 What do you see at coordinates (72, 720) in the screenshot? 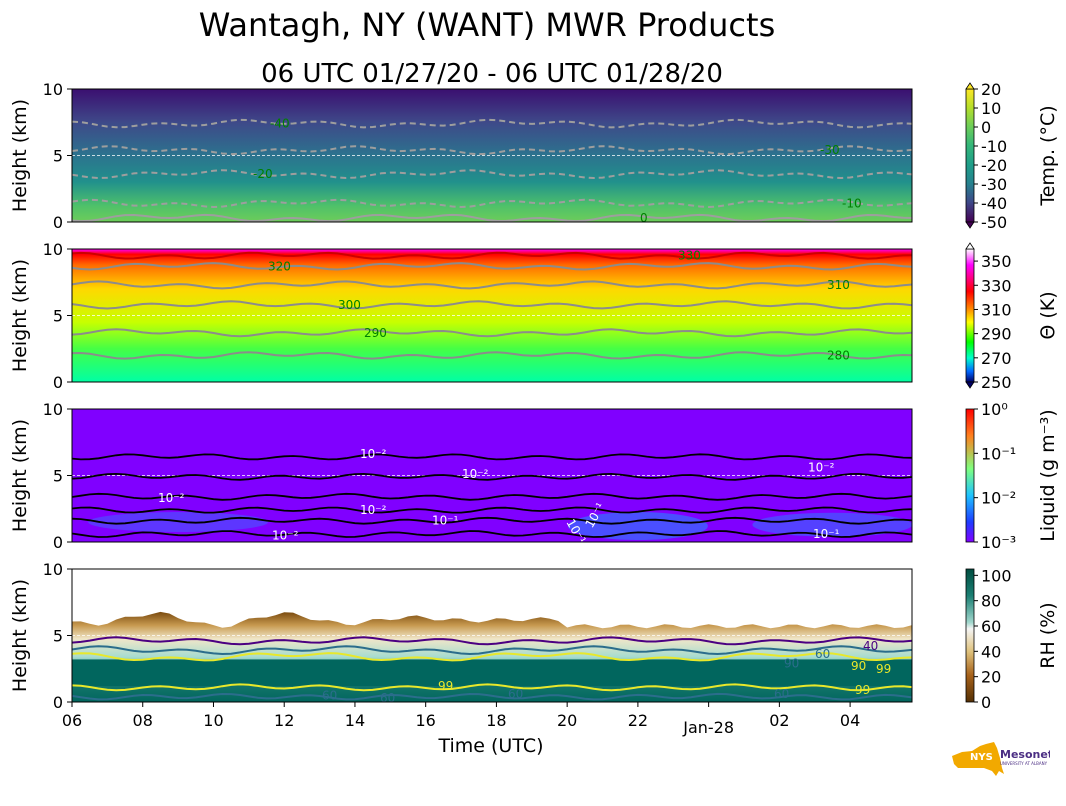
I see `x-tick-label: 06` at bounding box center [72, 720].